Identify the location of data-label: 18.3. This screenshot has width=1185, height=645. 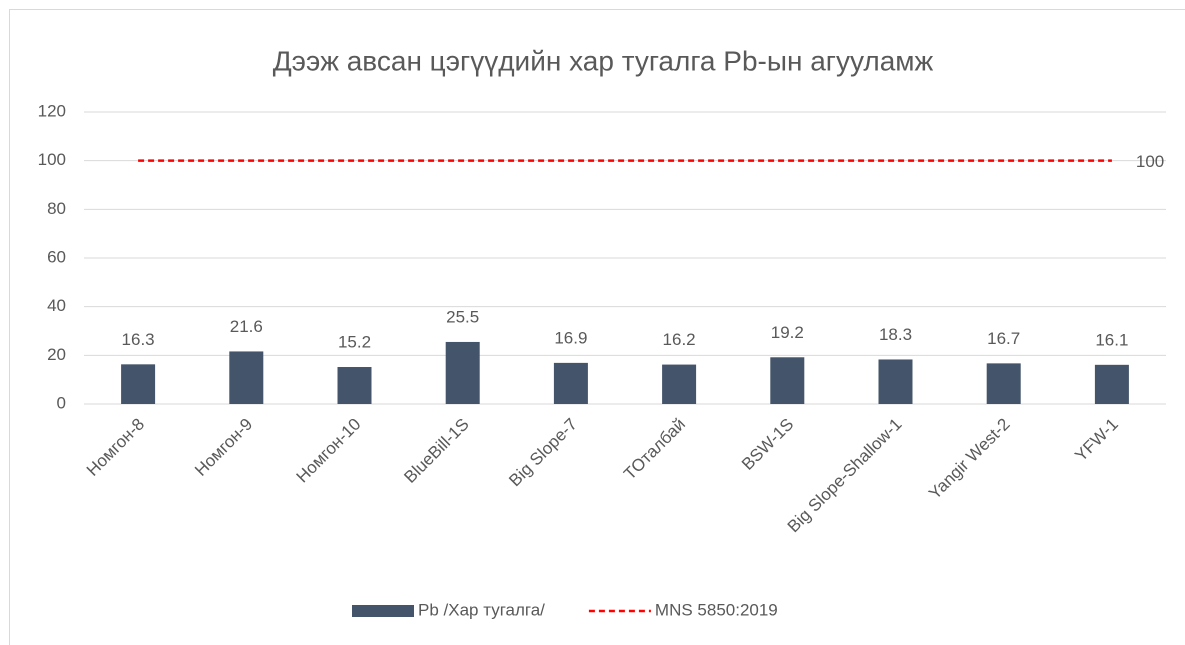
(895, 334).